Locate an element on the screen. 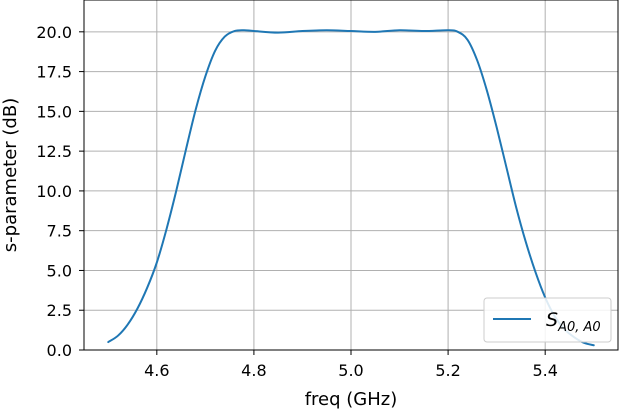 The height and width of the screenshot is (414, 622). legend-series-subscript: A0, A0 is located at coordinates (579, 327).